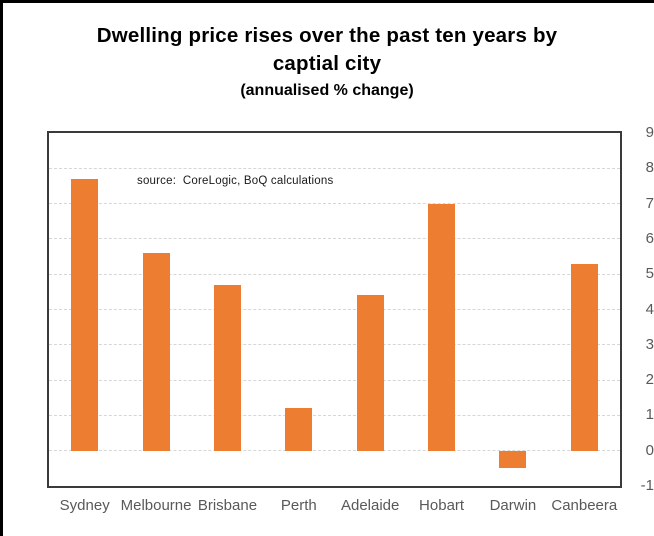 The width and height of the screenshot is (654, 536). What do you see at coordinates (298, 505) in the screenshot?
I see `x-tick-label-perth: Perth` at bounding box center [298, 505].